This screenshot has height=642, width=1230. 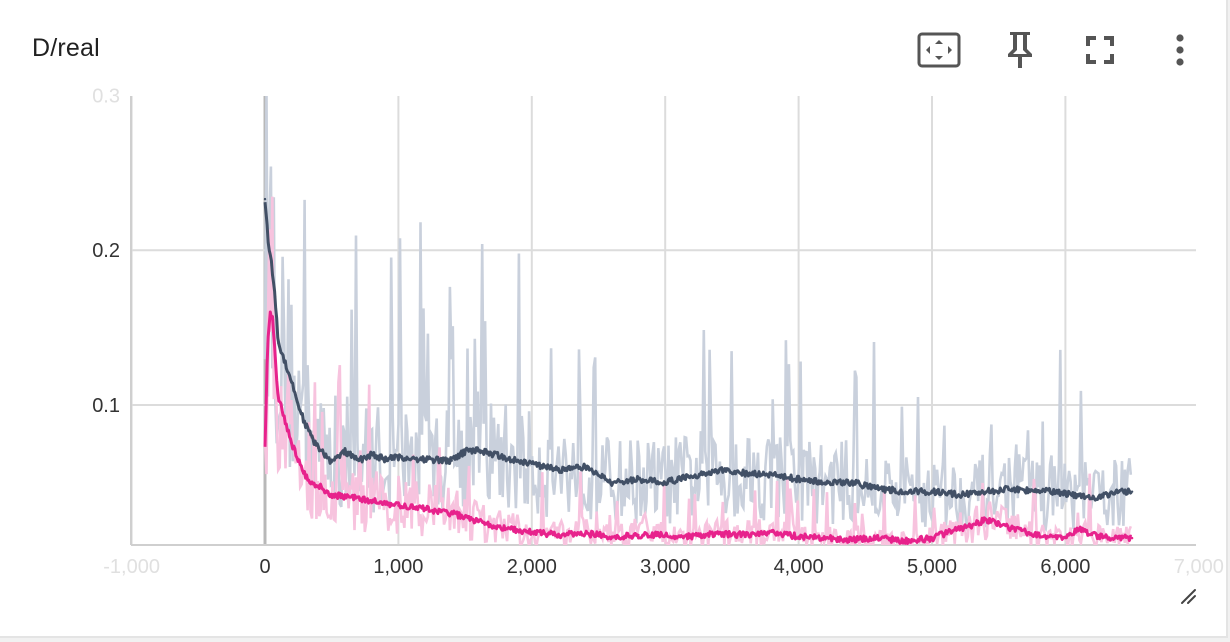 What do you see at coordinates (106, 96) in the screenshot?
I see `y-tick-label: 0.3` at bounding box center [106, 96].